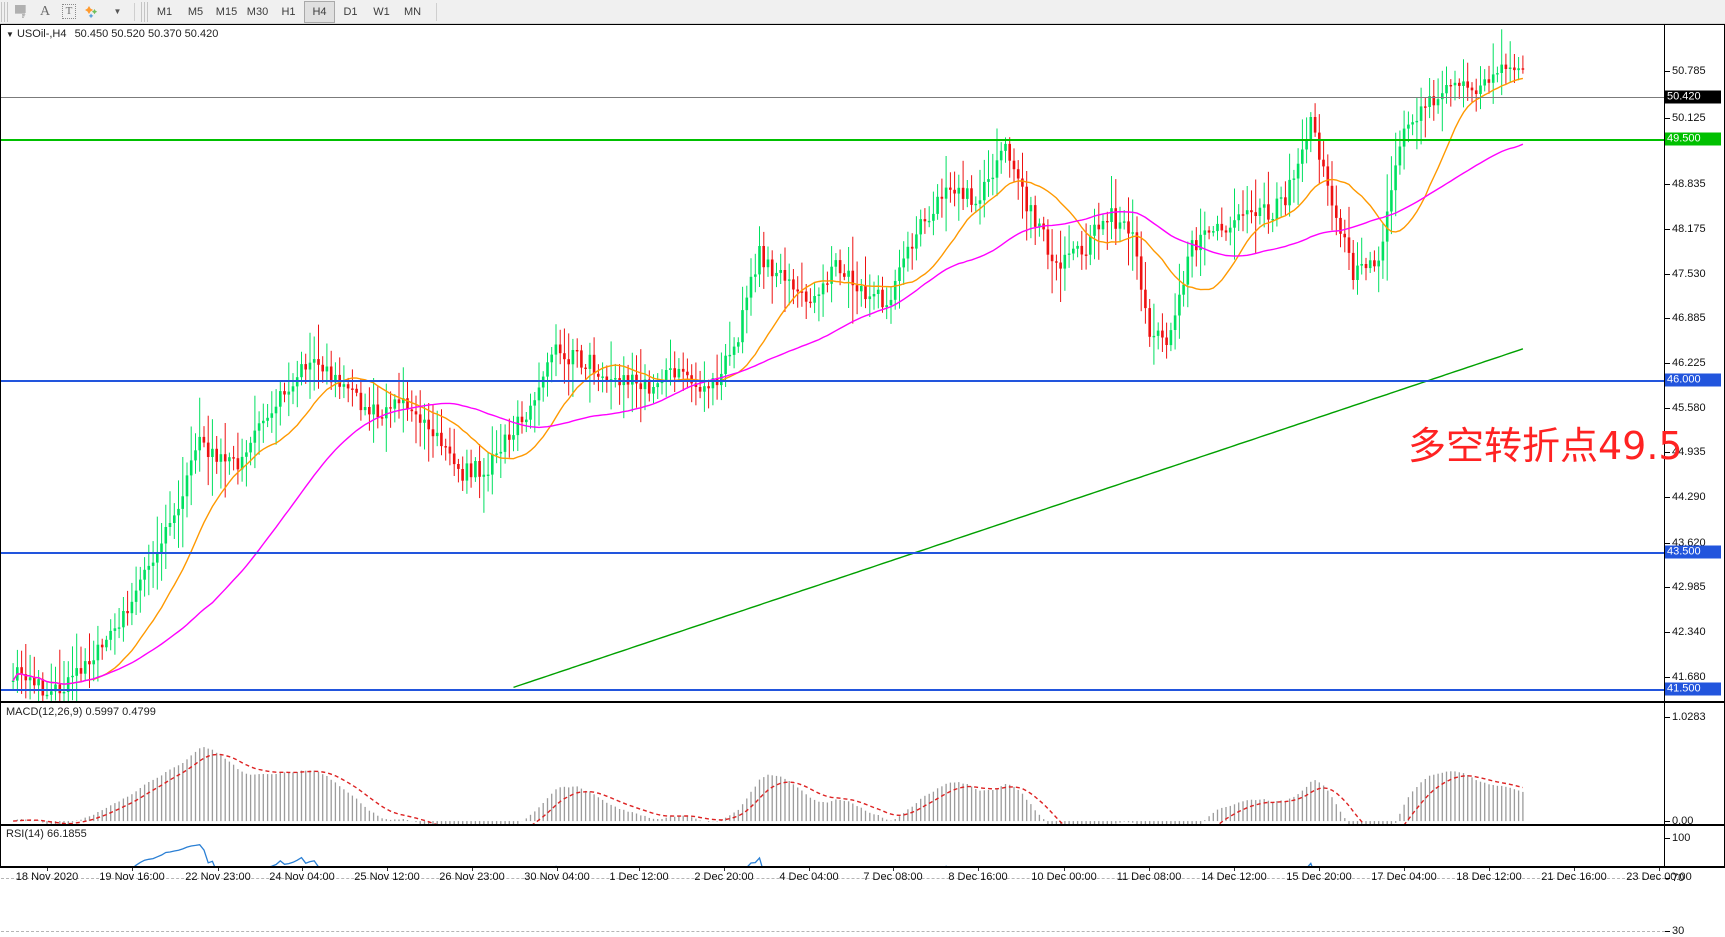  What do you see at coordinates (1678, 878) in the screenshot?
I see `rsi-axis-label: 70` at bounding box center [1678, 878].